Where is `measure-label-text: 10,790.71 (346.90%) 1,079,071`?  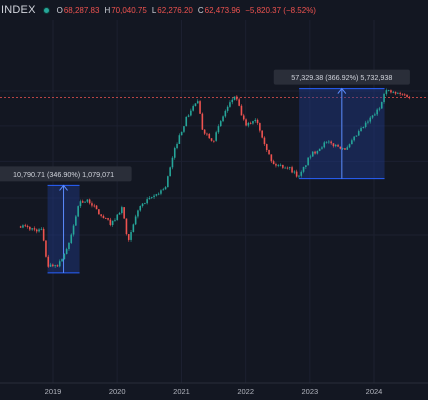 measure-label-text: 10,790.71 (346.90%) 1,079,071 is located at coordinates (63, 174).